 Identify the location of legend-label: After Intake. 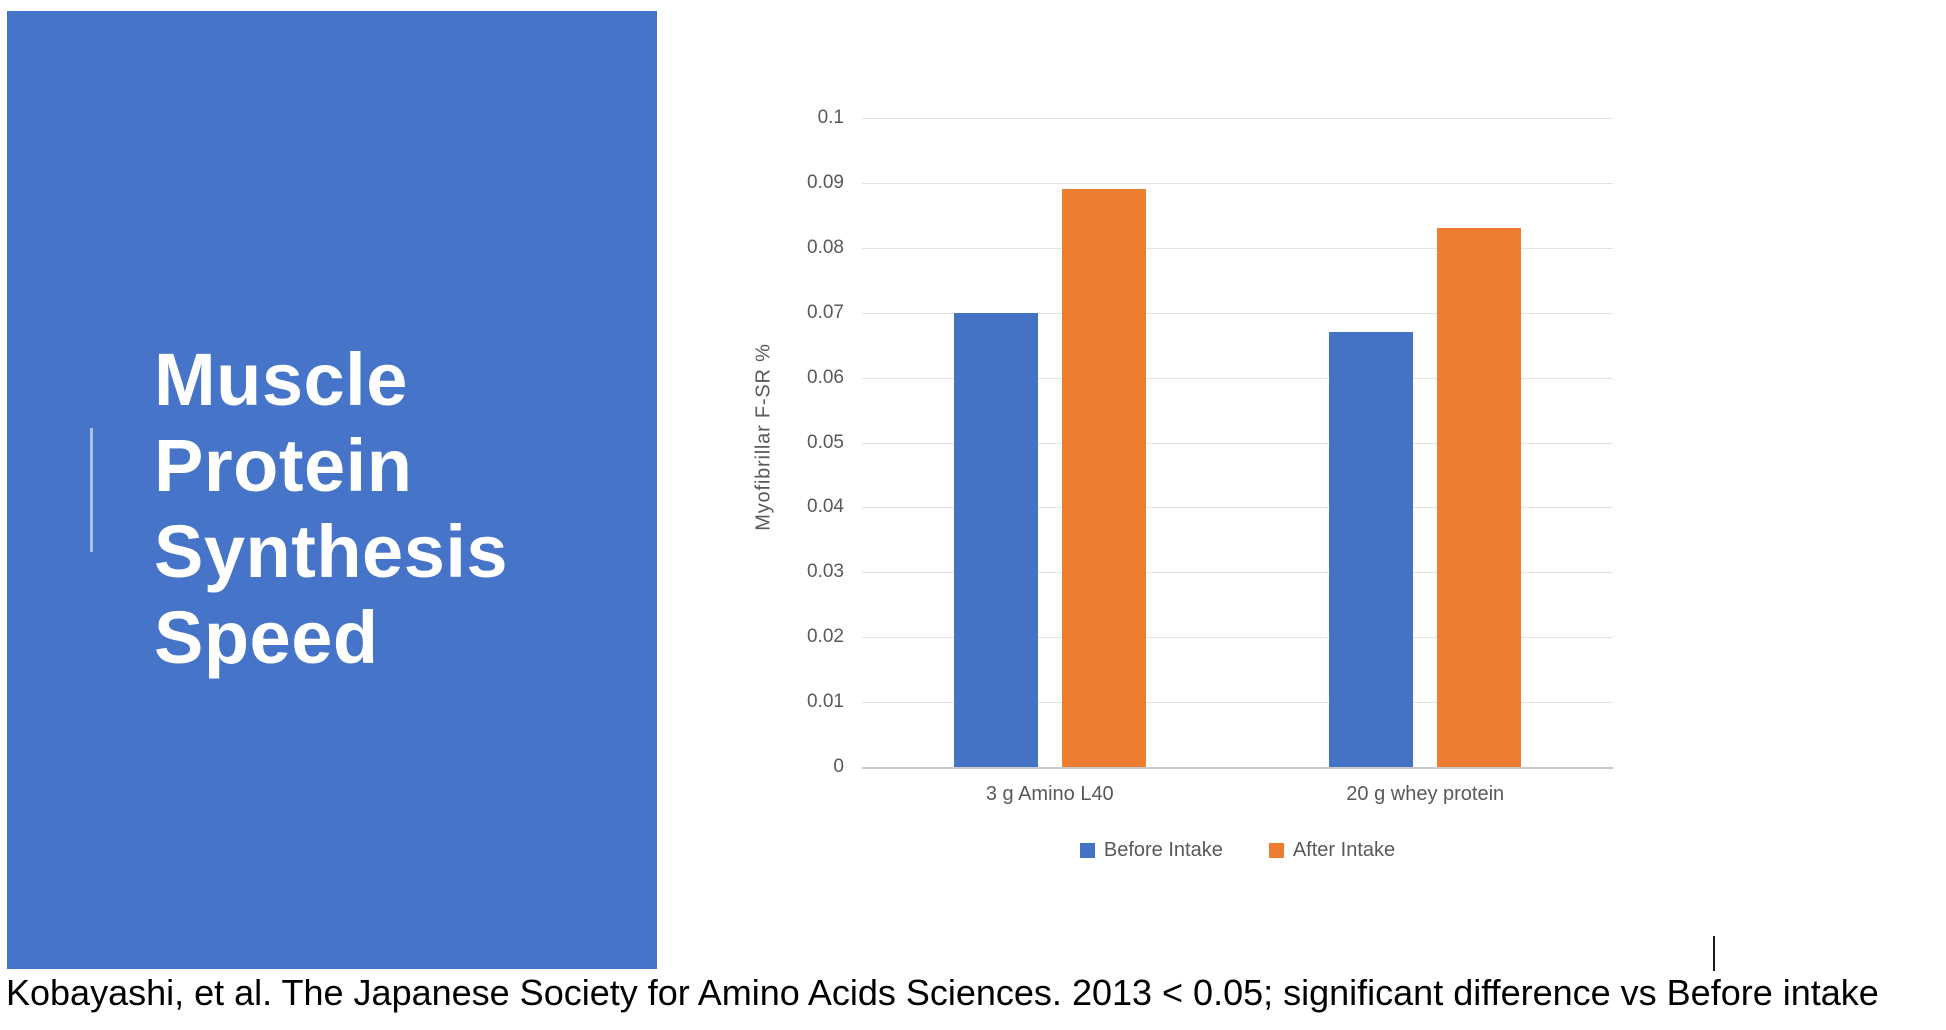
(1344, 850).